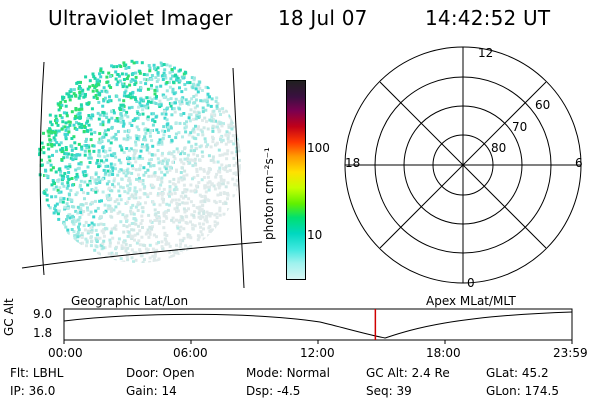 The image size is (600, 400). I want to click on gcalt-value: 2.4 Re, so click(430, 373).